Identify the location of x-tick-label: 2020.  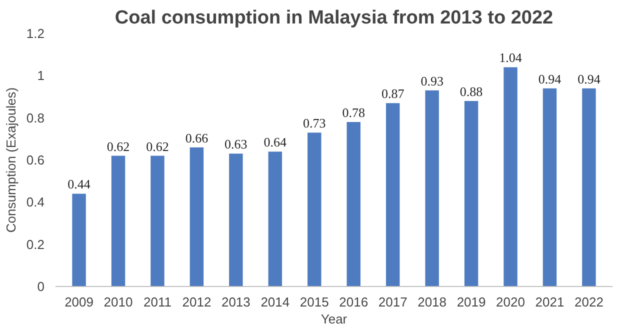
(510, 302).